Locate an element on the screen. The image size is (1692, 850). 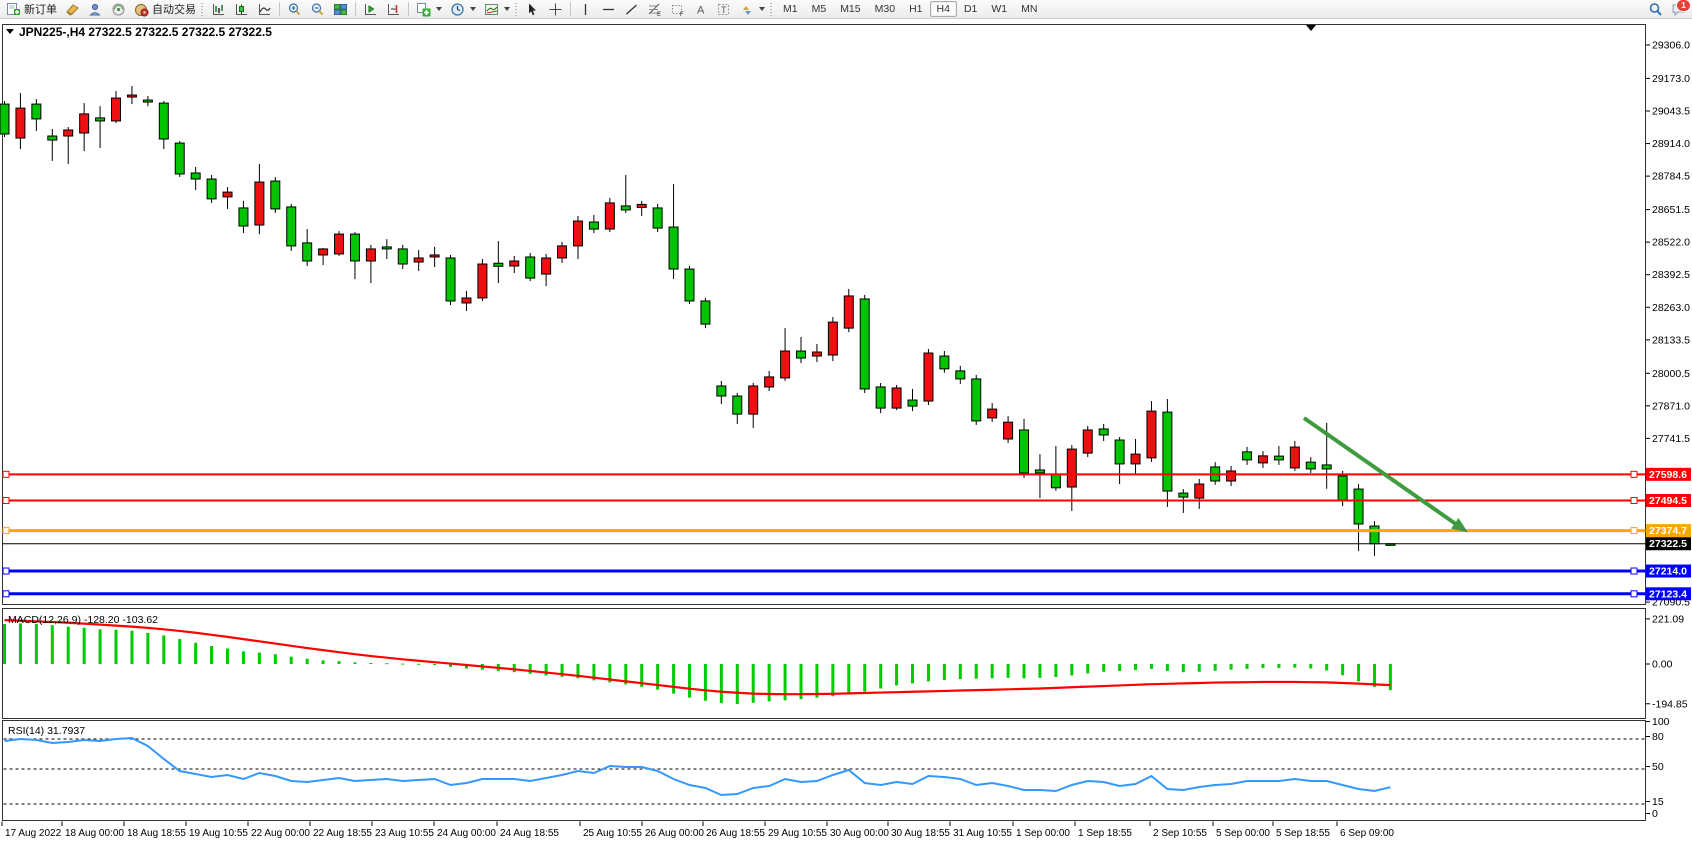
toolbar-right-group: 1 is located at coordinates (1667, 9).